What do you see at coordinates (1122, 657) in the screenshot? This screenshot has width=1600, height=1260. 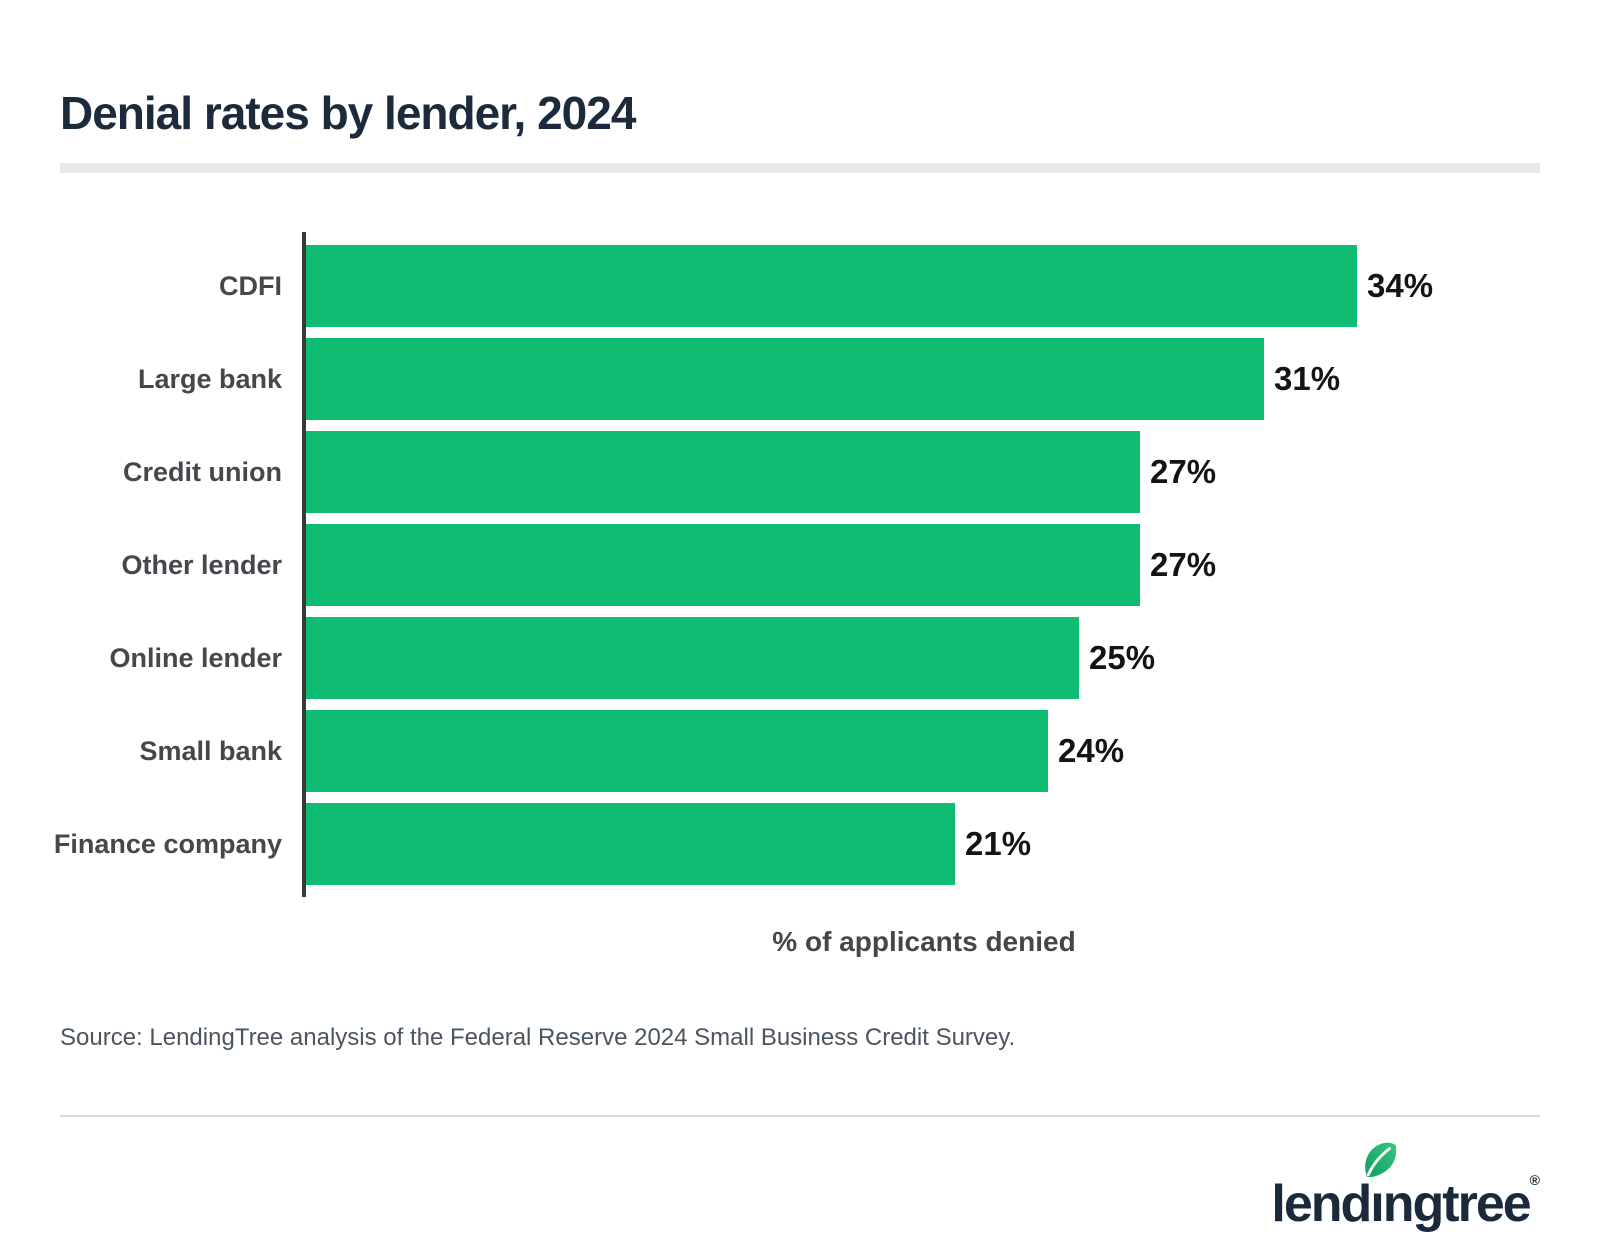 I see `value-label: 25%` at bounding box center [1122, 657].